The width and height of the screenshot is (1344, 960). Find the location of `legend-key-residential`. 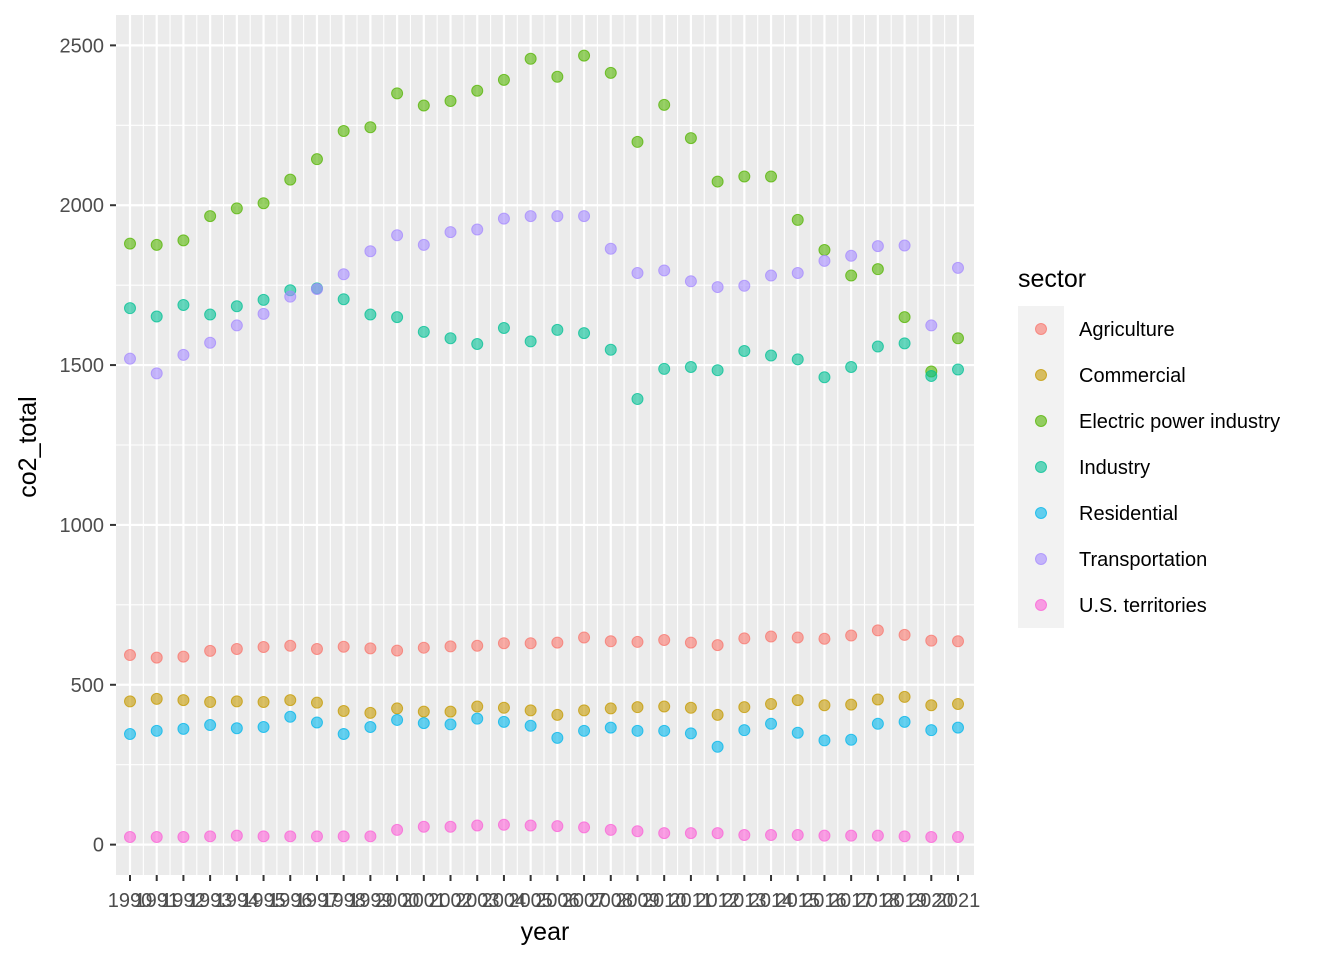

legend-key-residential is located at coordinates (1041, 513).